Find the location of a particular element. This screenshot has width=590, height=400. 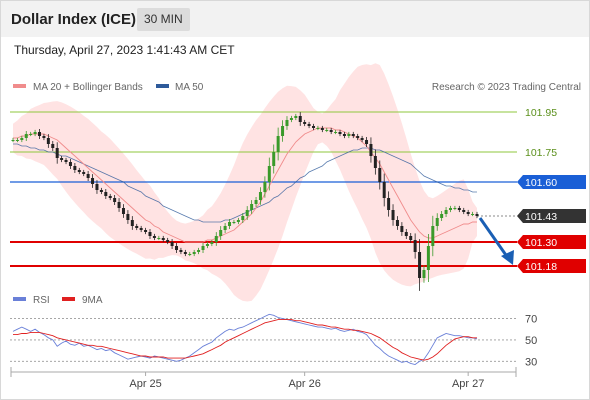

forecast-arrow-head is located at coordinates (507, 257).